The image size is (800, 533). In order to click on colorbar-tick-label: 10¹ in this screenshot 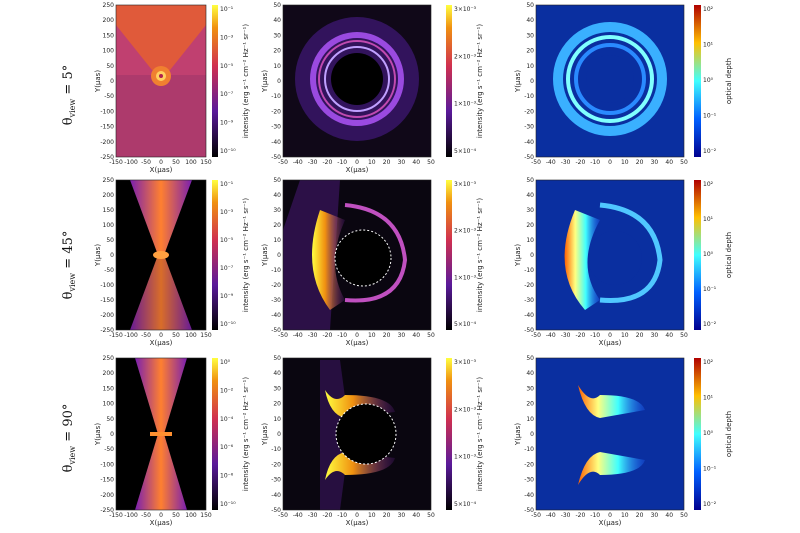, I will do `click(708, 398)`.